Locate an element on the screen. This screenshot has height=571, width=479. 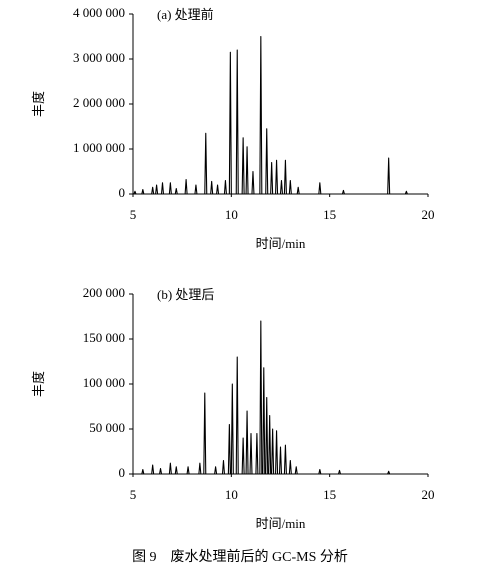
figure-caption: 图 9 废水处理前后的 GC-MS 分析 is located at coordinates (240, 556).